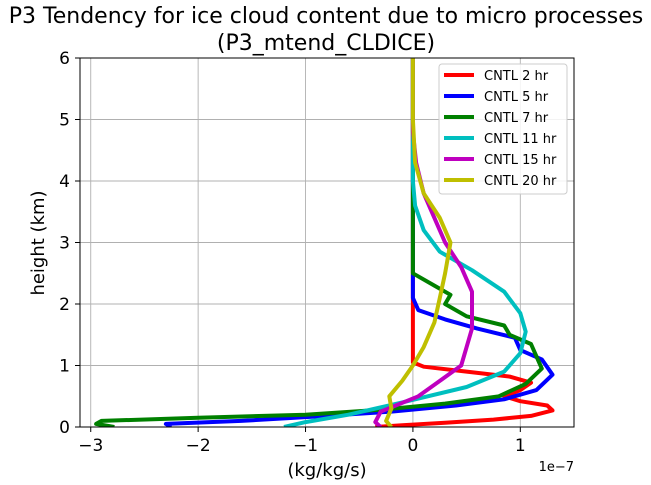 The width and height of the screenshot is (651, 485). Describe the element at coordinates (326, 470) in the screenshot. I see `x-axis-label: (kg/kg/s)` at that location.